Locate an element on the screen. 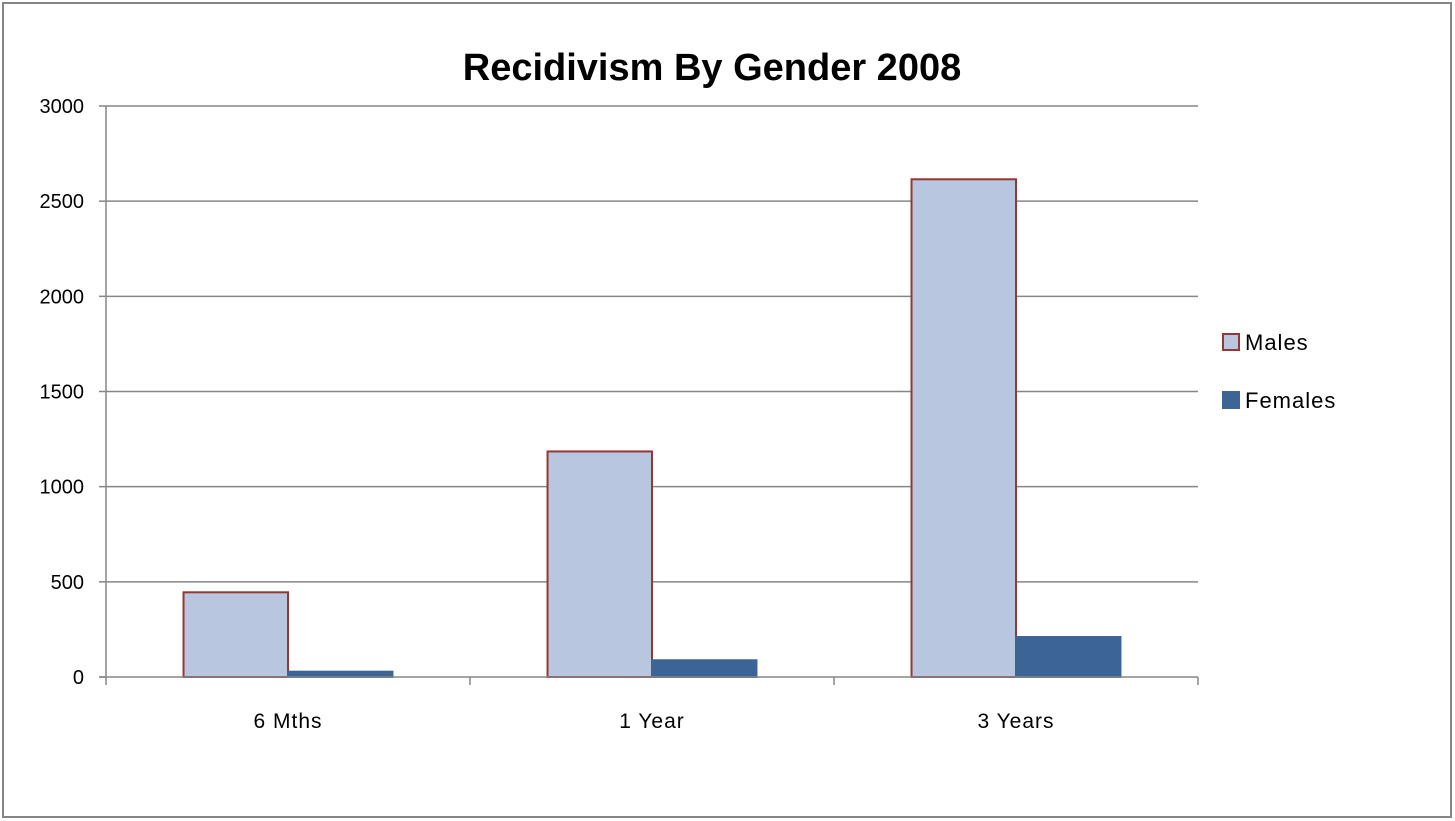 This screenshot has height=821, width=1455. y-tick-label-5: 2500 is located at coordinates (62, 202).